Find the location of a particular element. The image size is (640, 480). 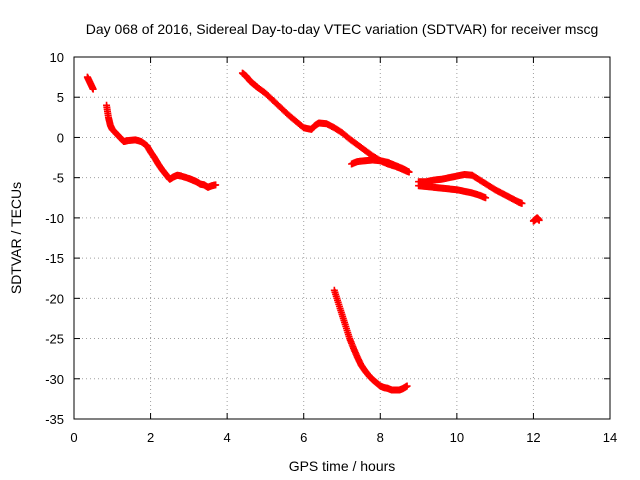

x-tick-label: 2 is located at coordinates (150, 437).